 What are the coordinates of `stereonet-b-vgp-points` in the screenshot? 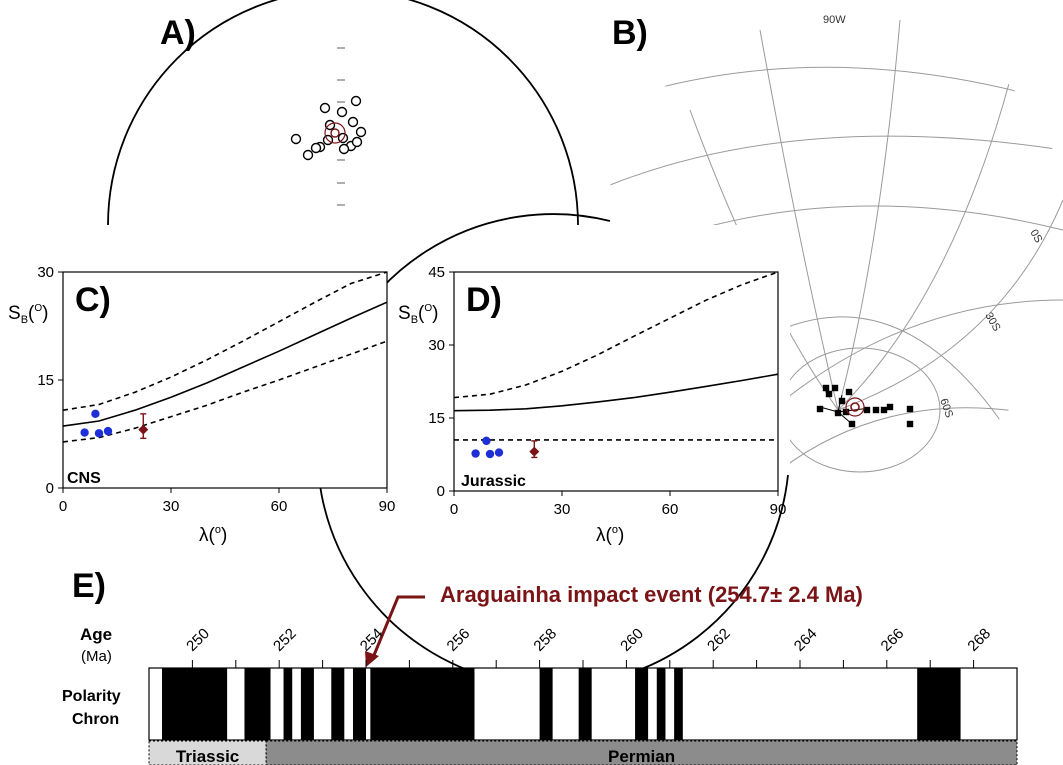 It's located at (865, 406).